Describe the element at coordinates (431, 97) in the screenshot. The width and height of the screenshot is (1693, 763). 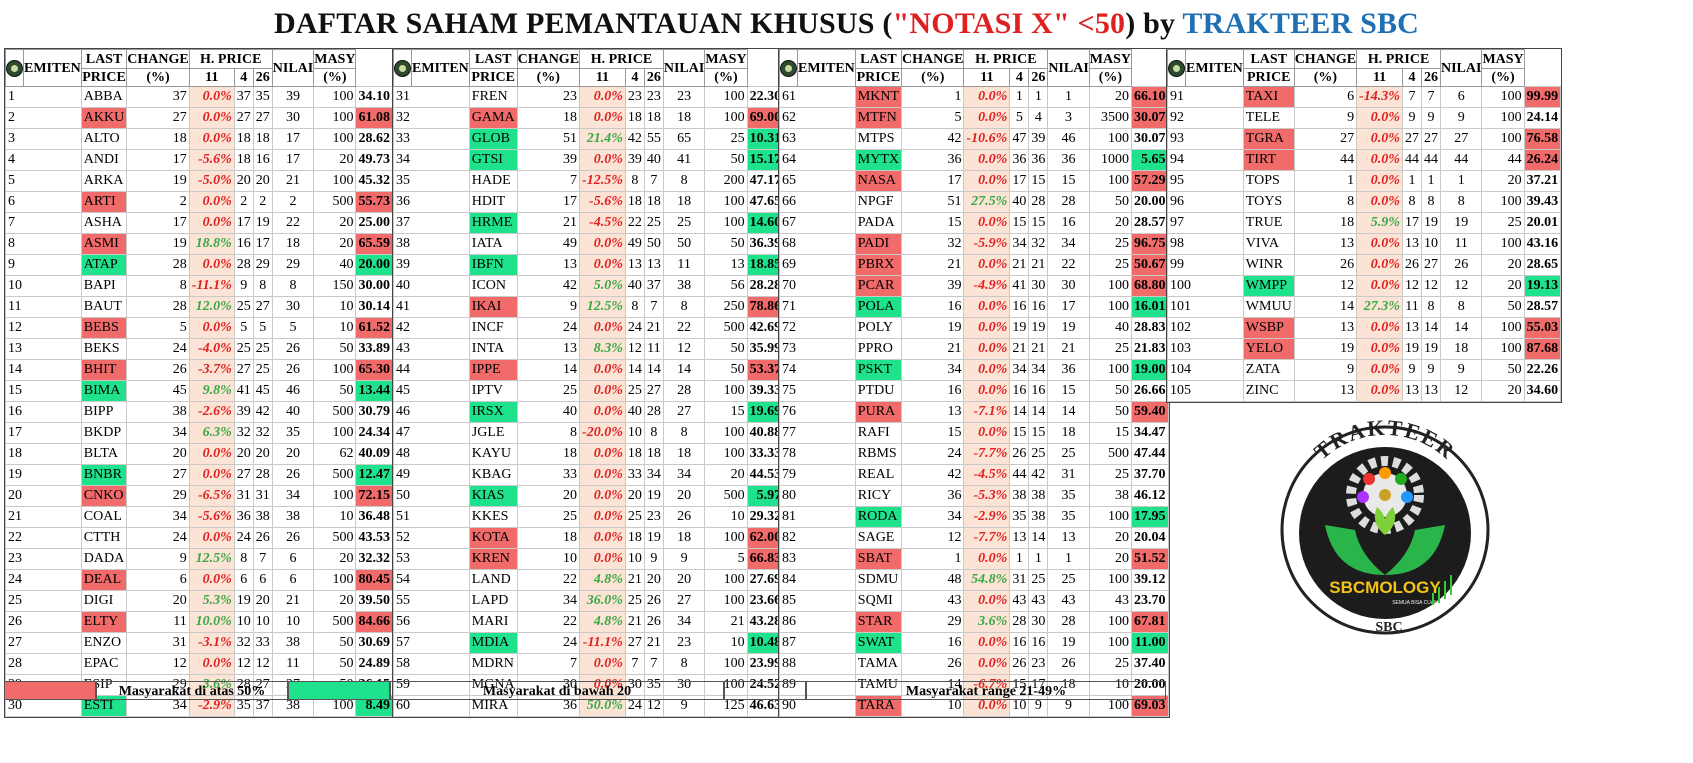
I see `row-number: 31` at that location.